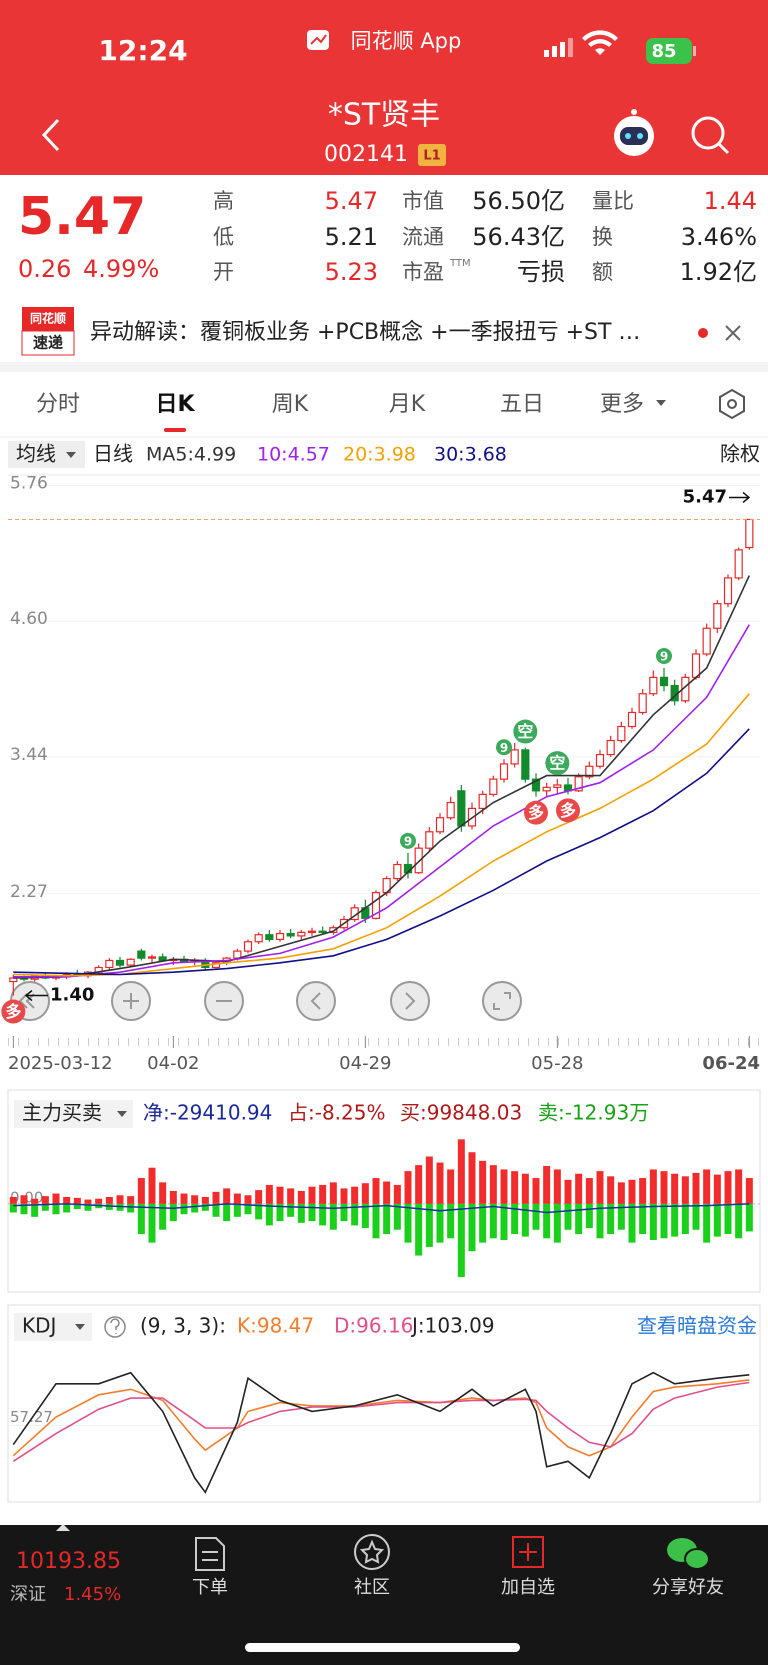 Image resolution: width=768 pixels, height=1665 pixels. What do you see at coordinates (557, 763) in the screenshot?
I see `signal-label: 空` at bounding box center [557, 763].